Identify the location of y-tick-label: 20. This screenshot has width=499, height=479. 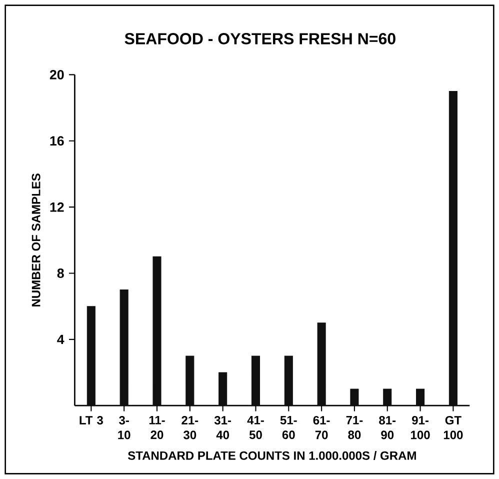
(57, 75).